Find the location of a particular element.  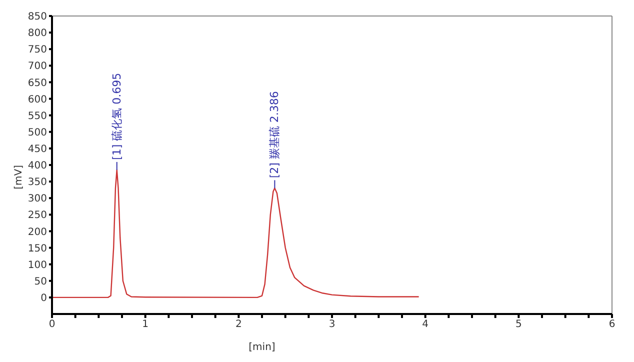

y-tick-label: 550 is located at coordinates (37, 116).